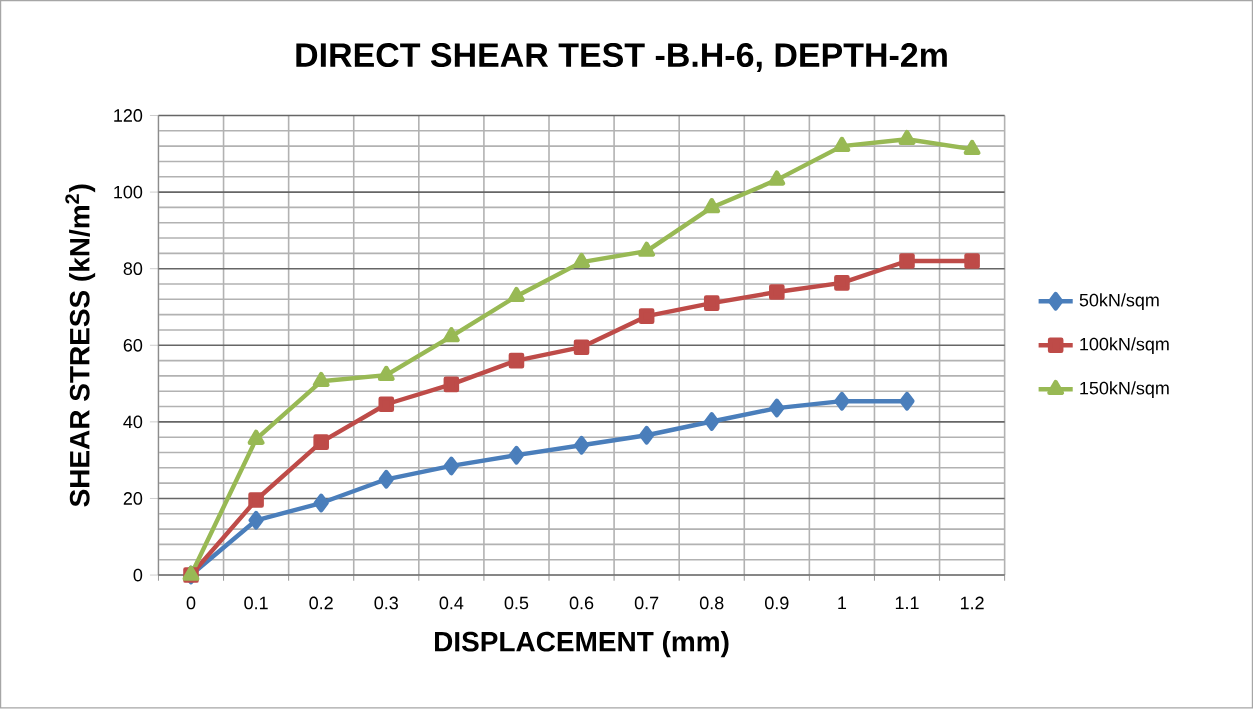 Image resolution: width=1253 pixels, height=709 pixels. What do you see at coordinates (386, 603) in the screenshot?
I see `x-tick-label: 0.3` at bounding box center [386, 603].